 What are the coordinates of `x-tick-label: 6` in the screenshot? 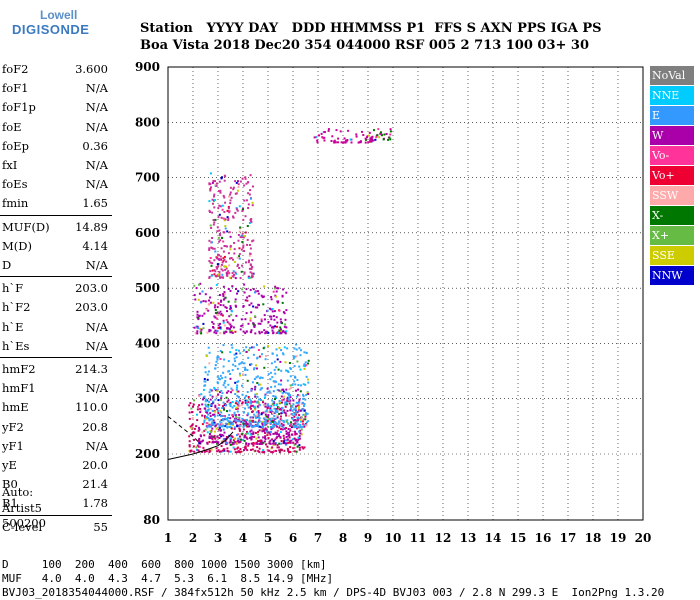 It's located at (293, 538).